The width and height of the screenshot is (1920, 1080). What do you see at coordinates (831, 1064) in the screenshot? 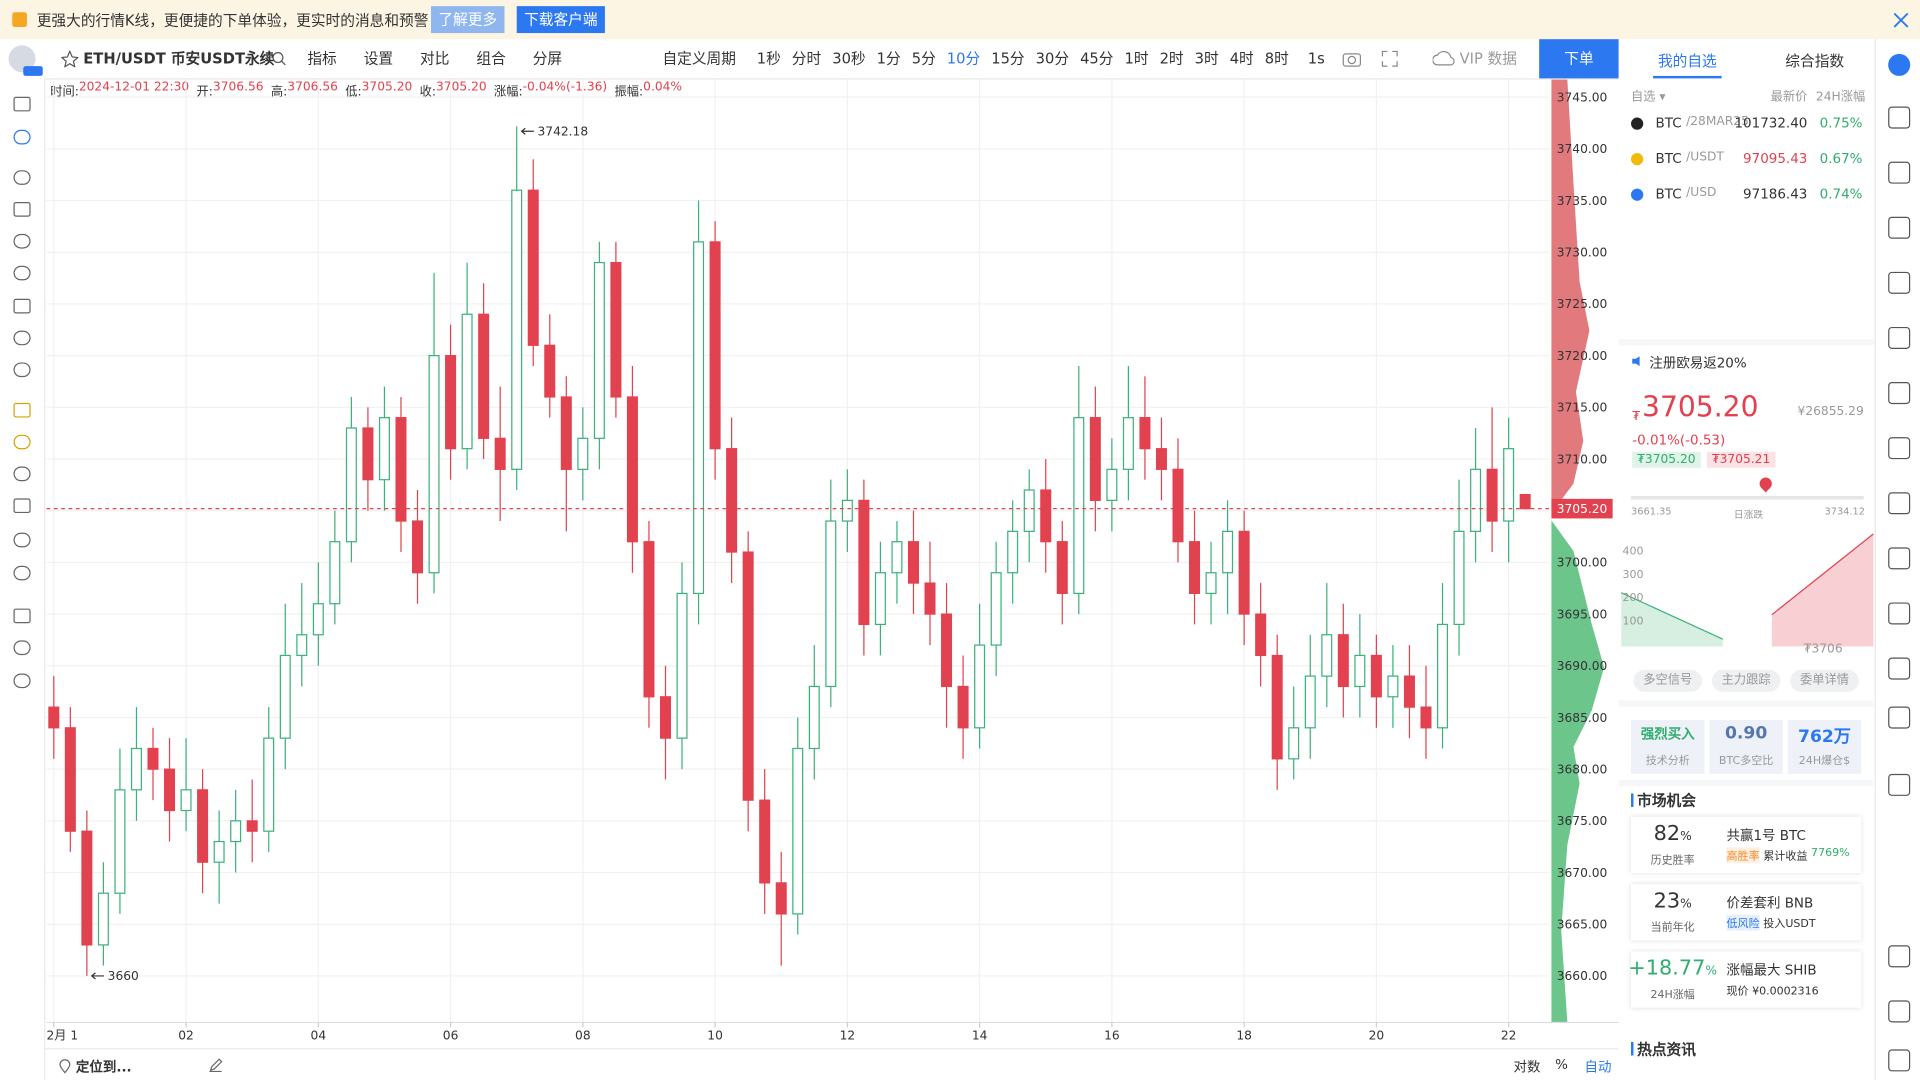
I see `a: 定位到... 对数 % 自动` at bounding box center [831, 1064].